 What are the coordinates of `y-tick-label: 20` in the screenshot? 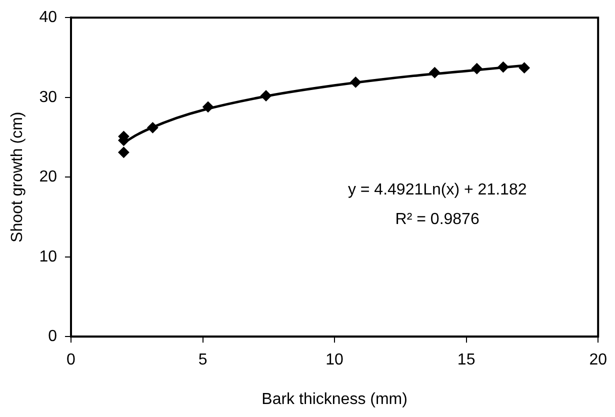 It's located at (48, 177).